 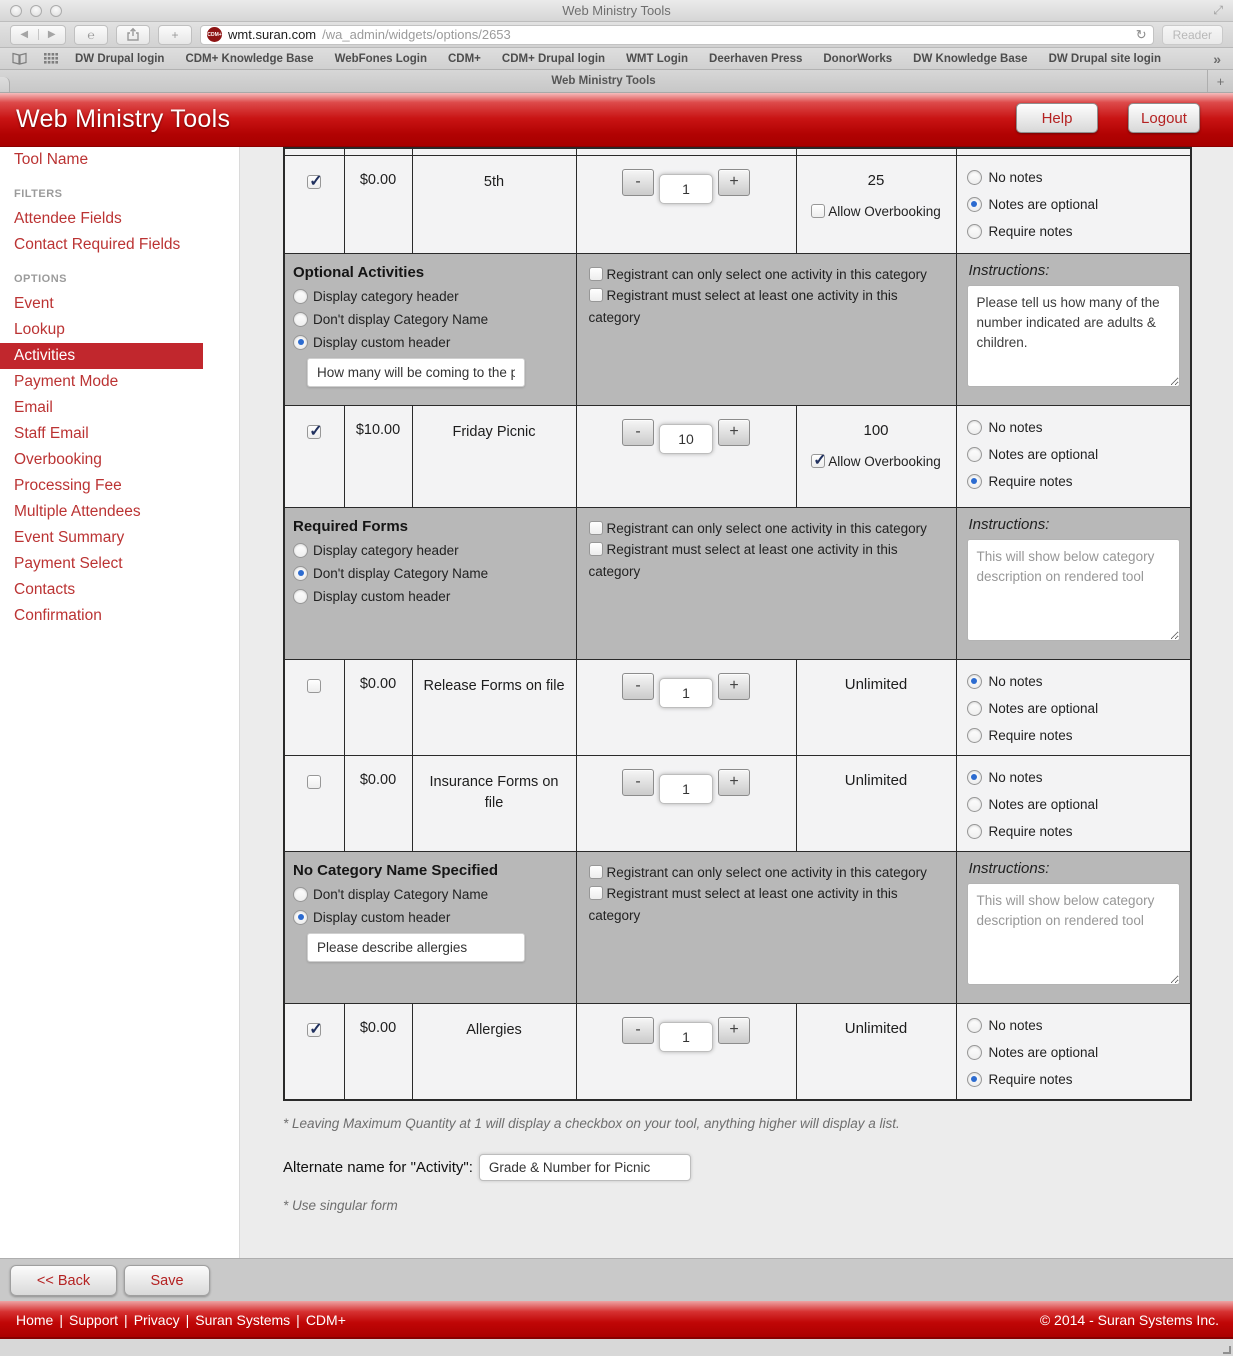 I want to click on reader-button: Reader, so click(x=1192, y=34).